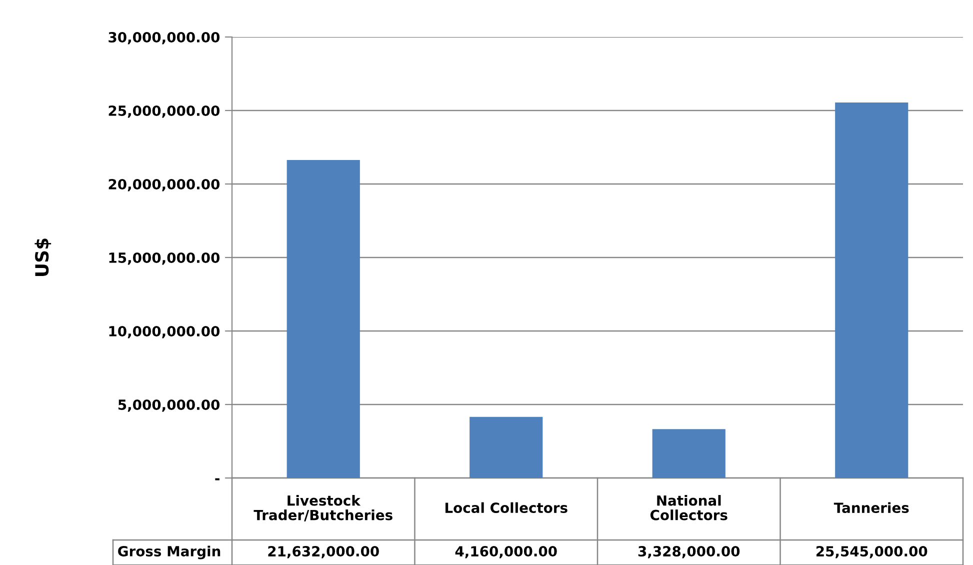  Describe the element at coordinates (689, 507) in the screenshot. I see `x-tick-label: National Collectors` at that location.